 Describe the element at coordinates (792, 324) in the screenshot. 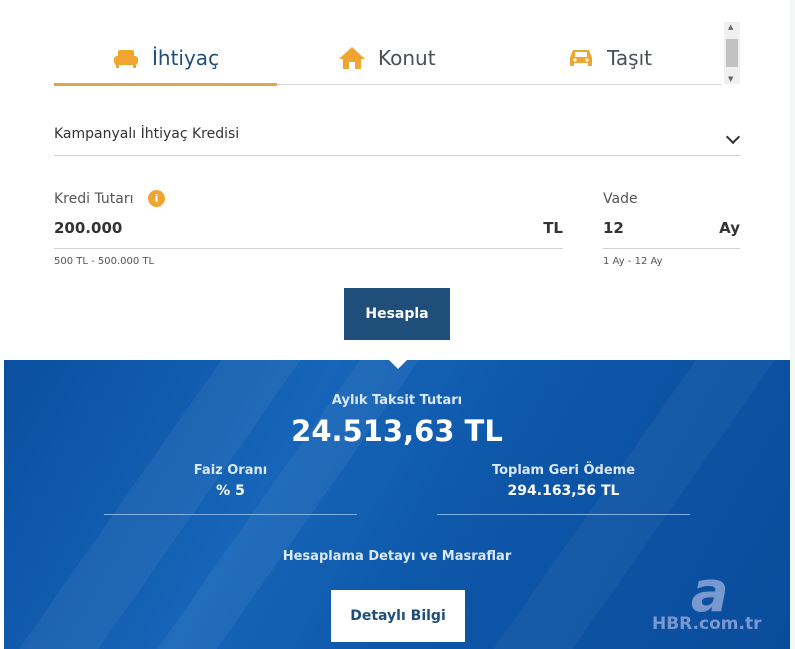

I see `page-edge` at that location.